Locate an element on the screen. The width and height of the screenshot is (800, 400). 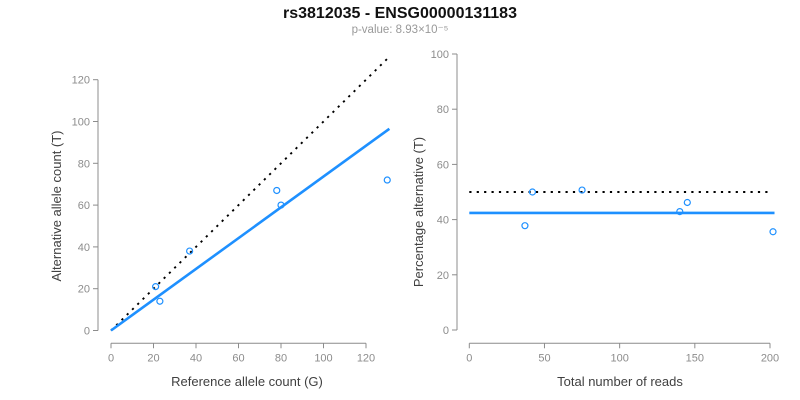
x-tick-label: 150 is located at coordinates (695, 358).